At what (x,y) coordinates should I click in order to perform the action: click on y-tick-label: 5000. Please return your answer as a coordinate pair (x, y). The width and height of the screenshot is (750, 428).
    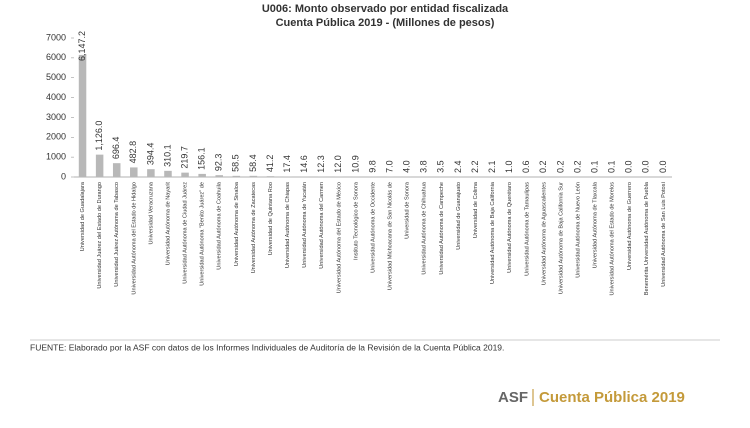
    Looking at the image, I should click on (56, 77).